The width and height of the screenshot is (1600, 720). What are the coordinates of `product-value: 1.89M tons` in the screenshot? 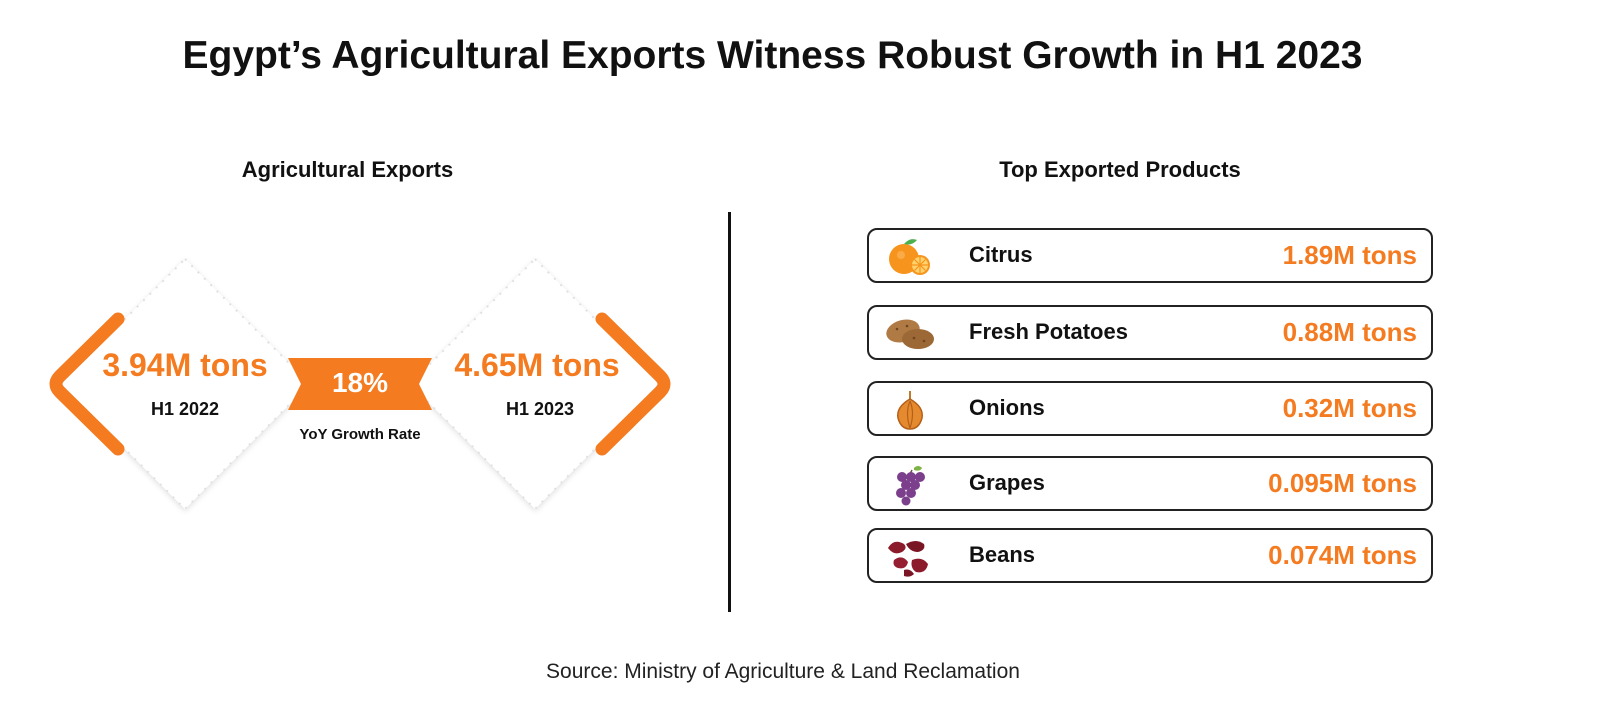 It's located at (1349, 255).